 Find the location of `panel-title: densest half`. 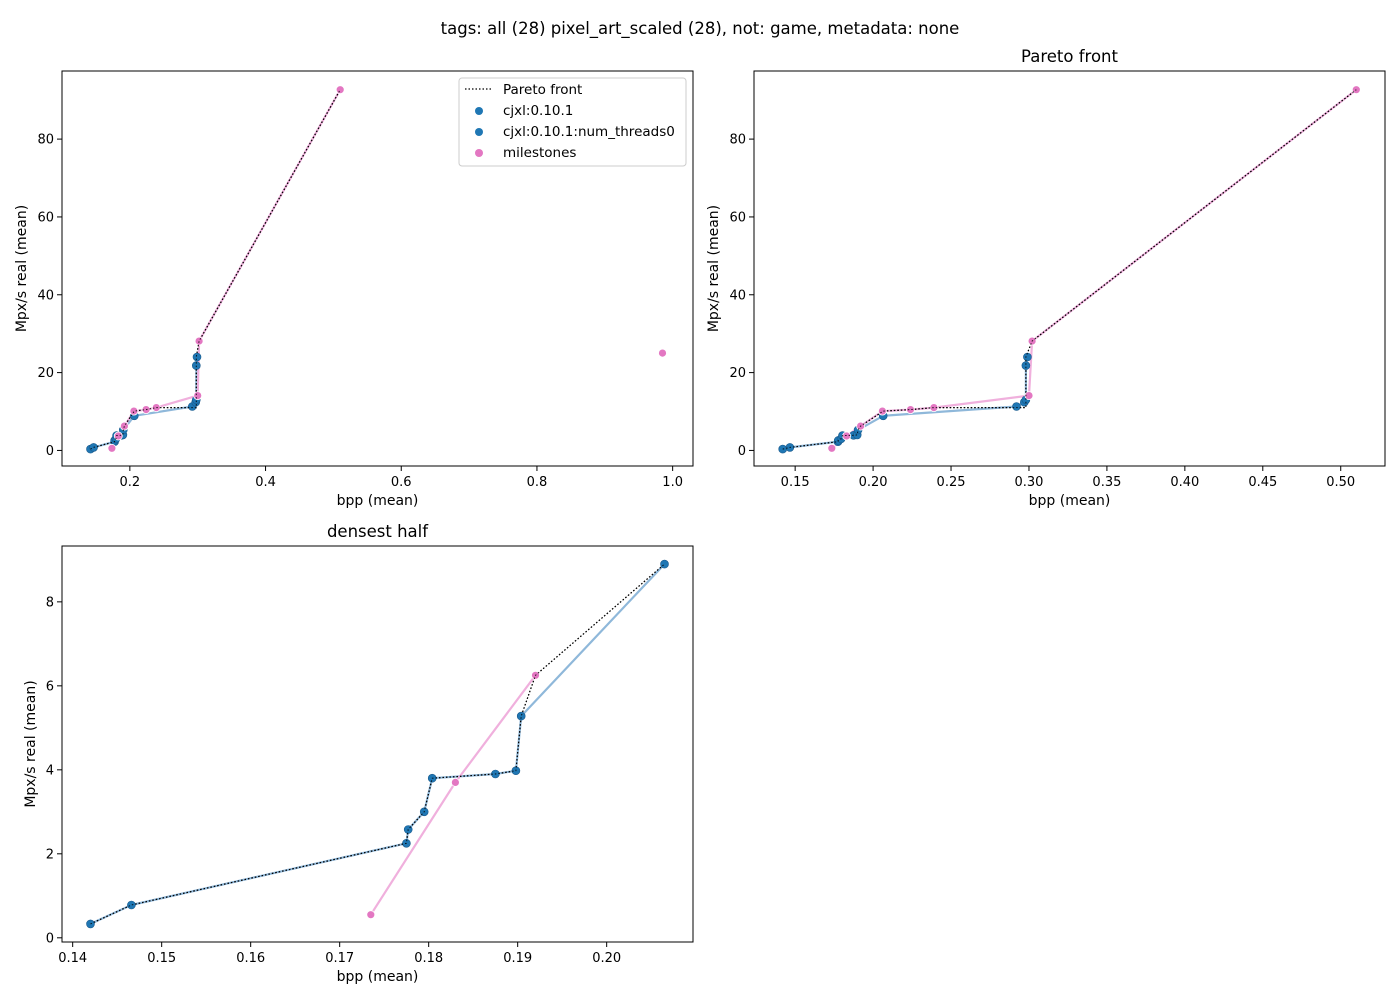

panel-title: densest half is located at coordinates (378, 531).